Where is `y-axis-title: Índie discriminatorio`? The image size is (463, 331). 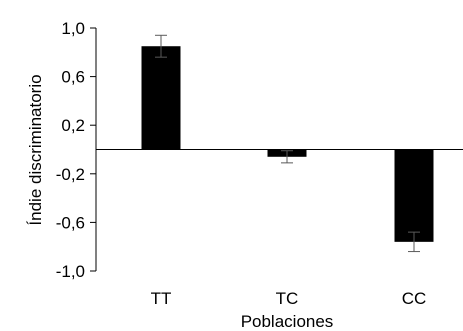
y-axis-title: Índie discriminatorio is located at coordinates (35, 149).